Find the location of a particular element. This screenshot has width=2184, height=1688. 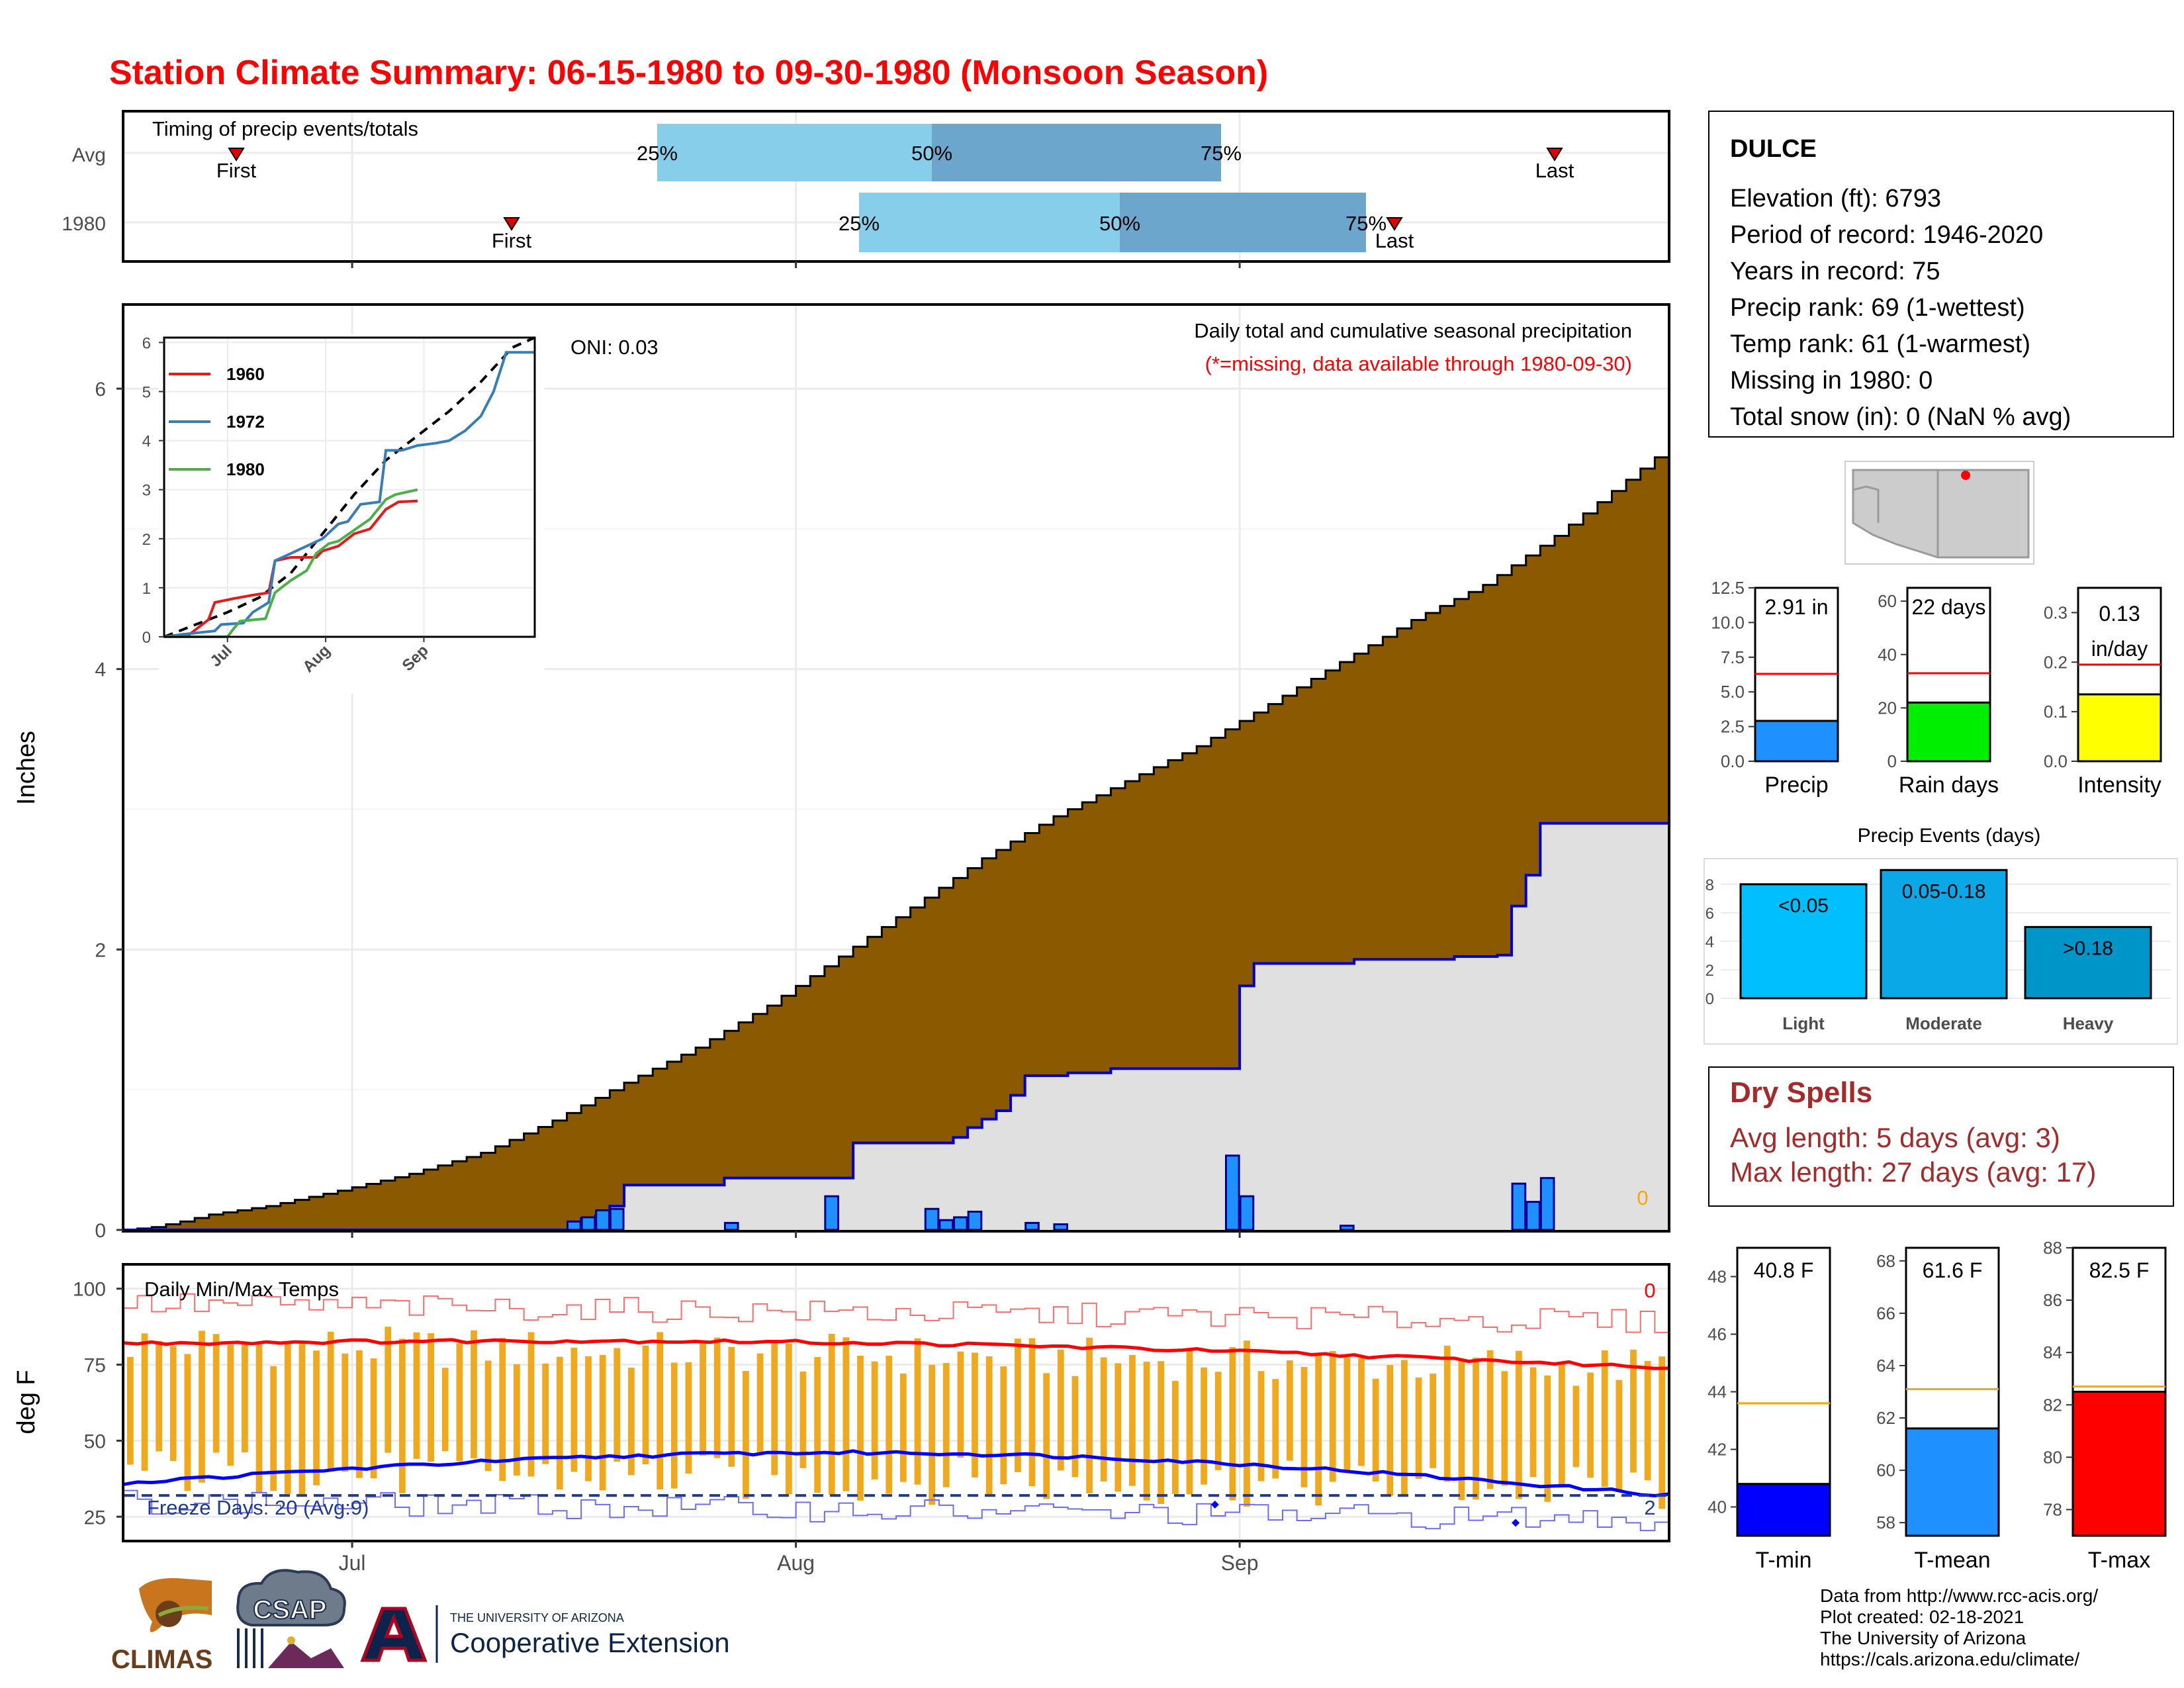

events-category-label: Moderate is located at coordinates (1943, 1023).